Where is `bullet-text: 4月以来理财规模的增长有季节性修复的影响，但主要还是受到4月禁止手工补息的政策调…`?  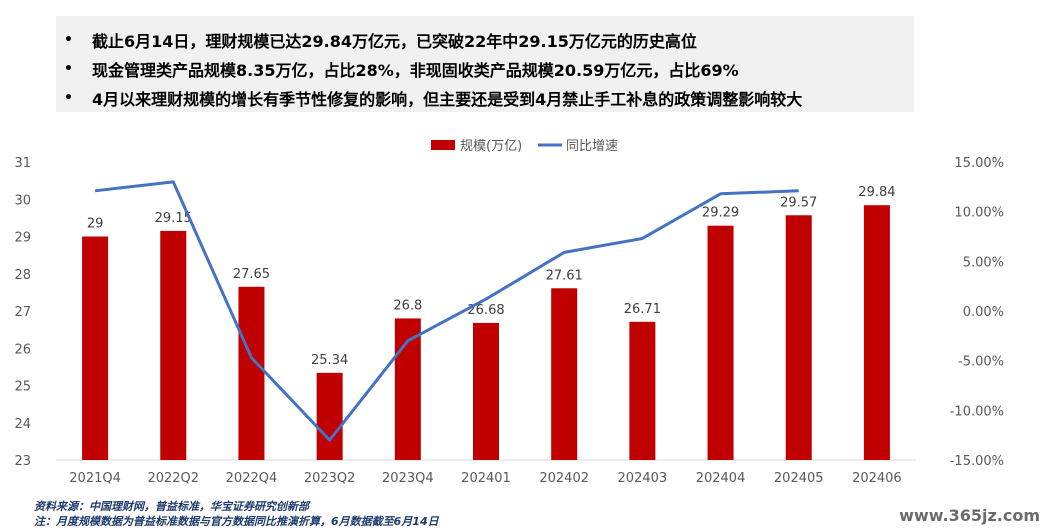
bullet-text: 4月以来理财规模的增长有季节性修复的影响，但主要还是受到4月禁止手工补息的政策调… is located at coordinates (447, 99).